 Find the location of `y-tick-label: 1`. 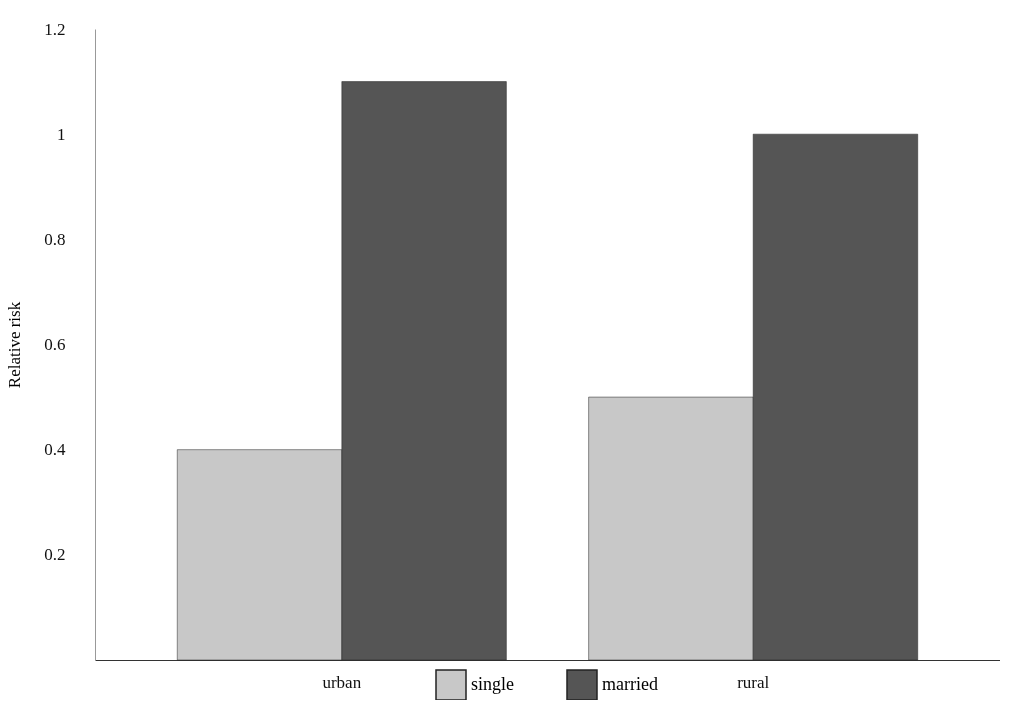

y-tick-label: 1 is located at coordinates (61, 134).